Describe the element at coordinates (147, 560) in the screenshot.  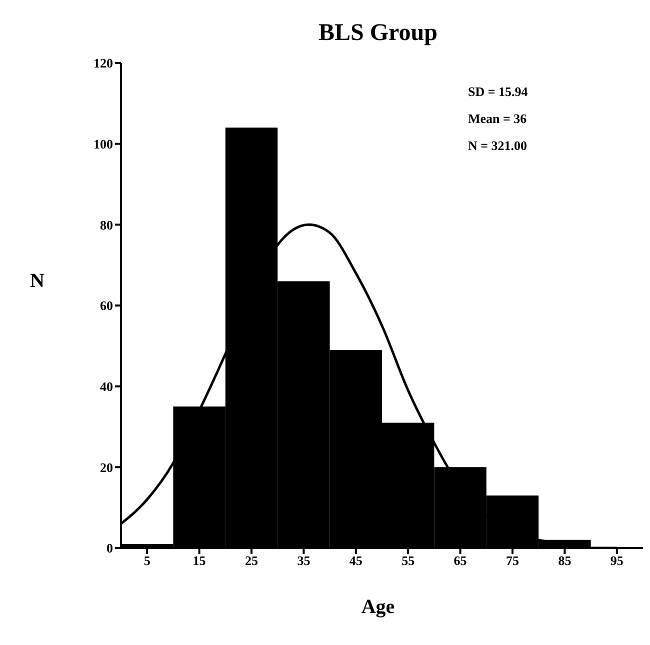
I see `x-tick-label: 5` at that location.